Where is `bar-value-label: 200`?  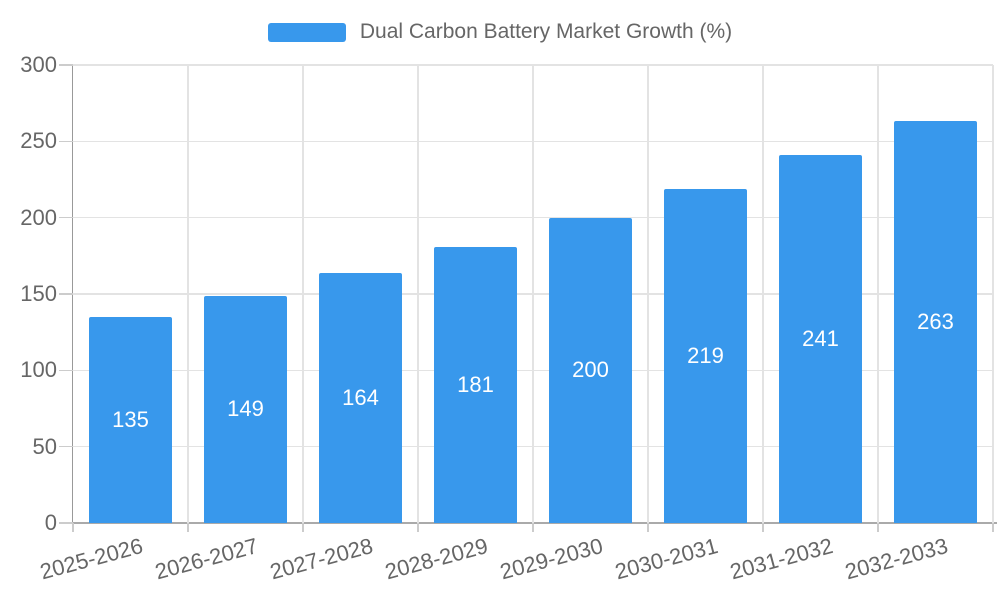
bar-value-label: 200 is located at coordinates (590, 370).